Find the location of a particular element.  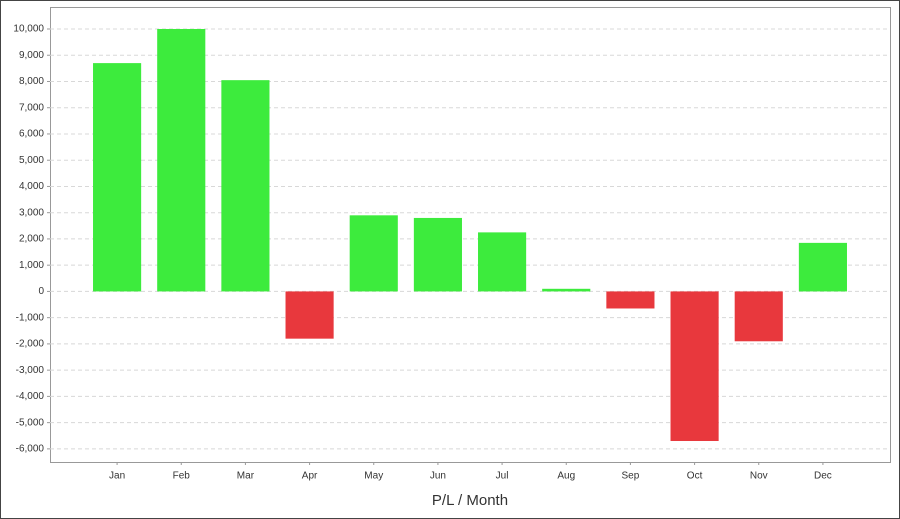

x-tick-label: Jun is located at coordinates (438, 476).